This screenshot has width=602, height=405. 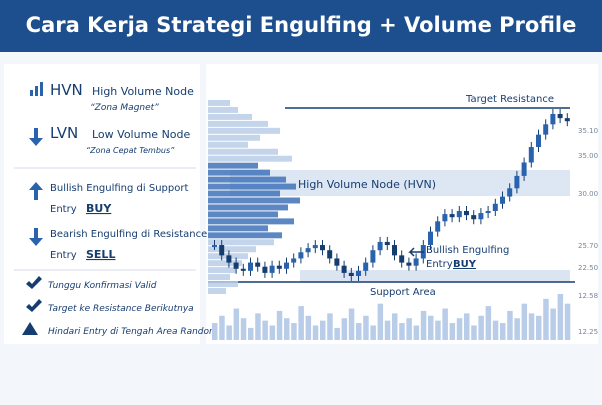 I want to click on arrow, so click(x=416, y=252).